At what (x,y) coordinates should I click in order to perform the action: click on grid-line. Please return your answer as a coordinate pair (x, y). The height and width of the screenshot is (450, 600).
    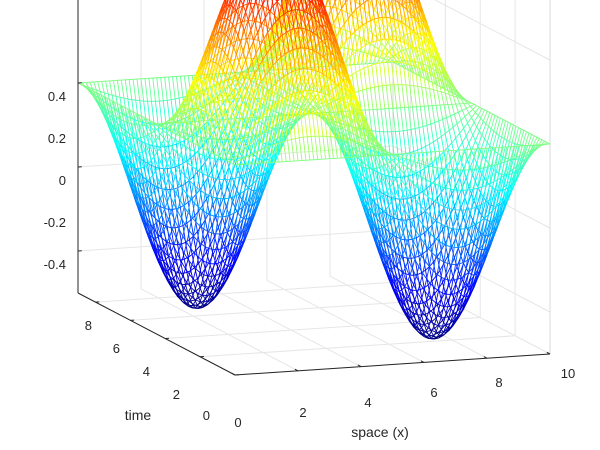
    Looking at the image, I should click on (358, 346).